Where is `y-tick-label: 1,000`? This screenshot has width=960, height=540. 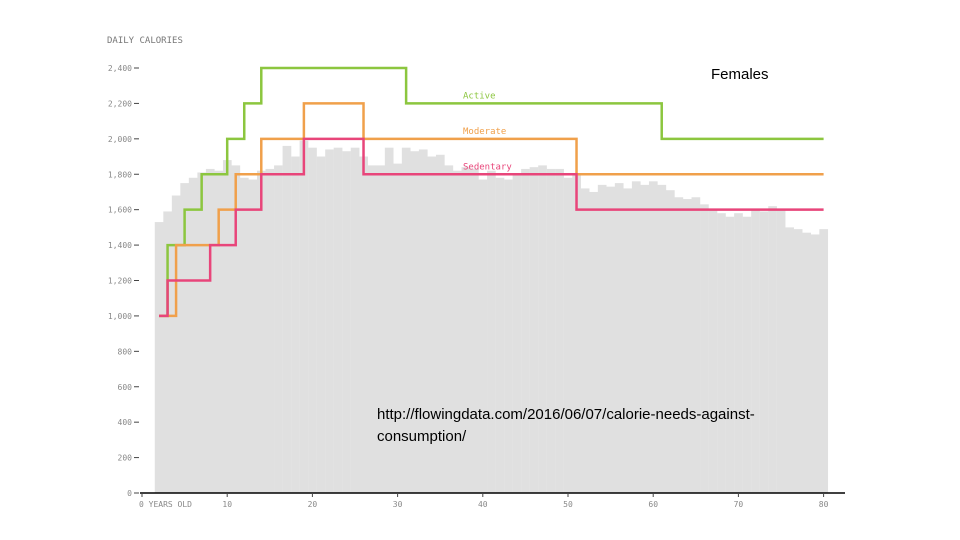
y-tick-label: 1,000 is located at coordinates (120, 316).